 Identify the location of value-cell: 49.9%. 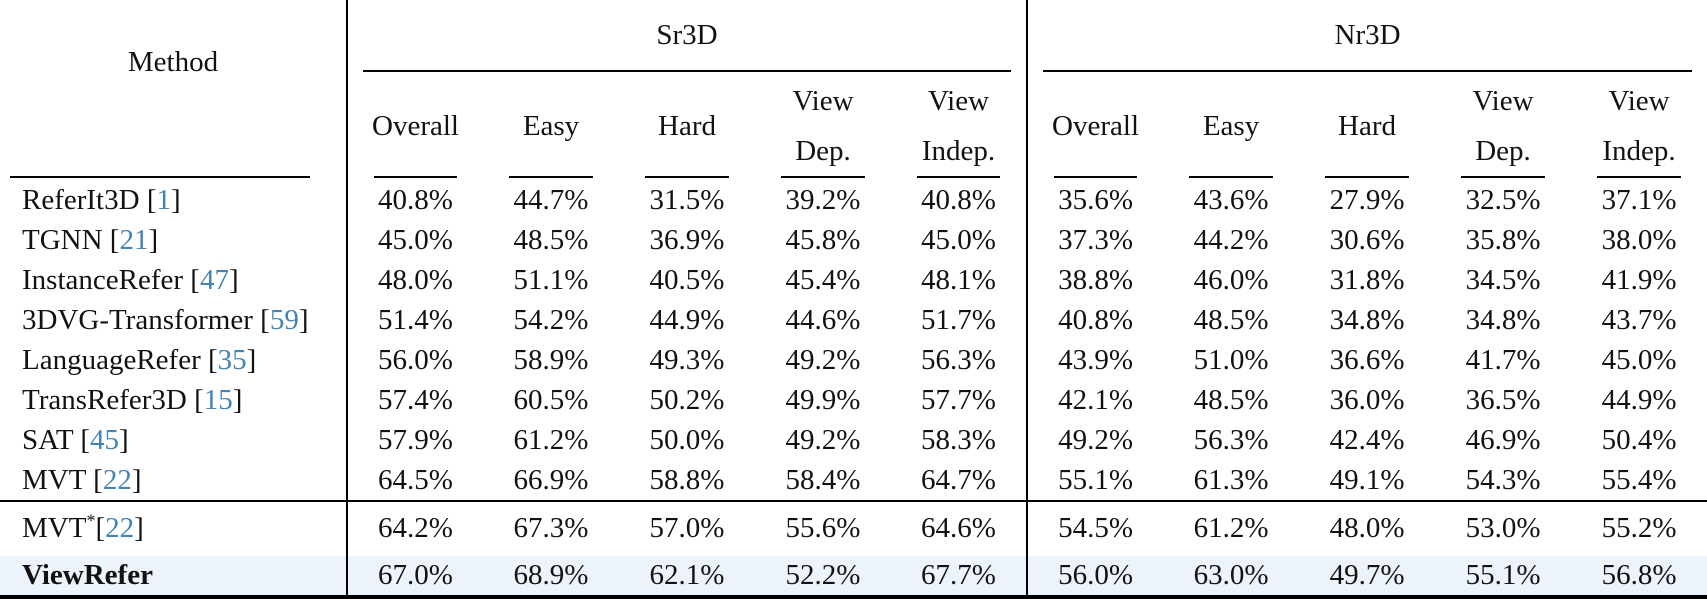
(823, 400).